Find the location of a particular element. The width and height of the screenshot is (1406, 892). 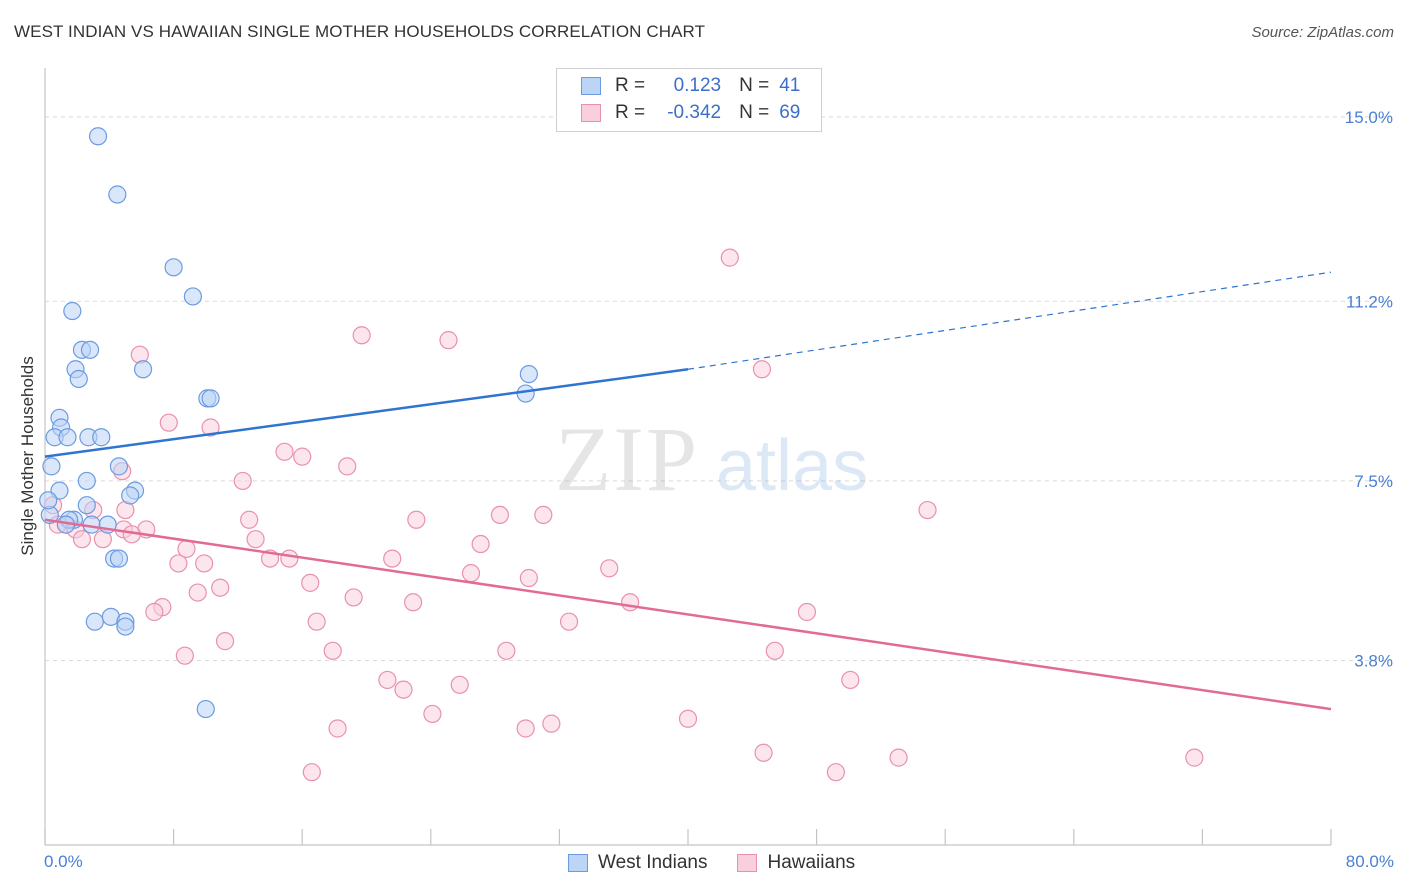

y-tick-label: 15.0% is located at coordinates (1369, 117).